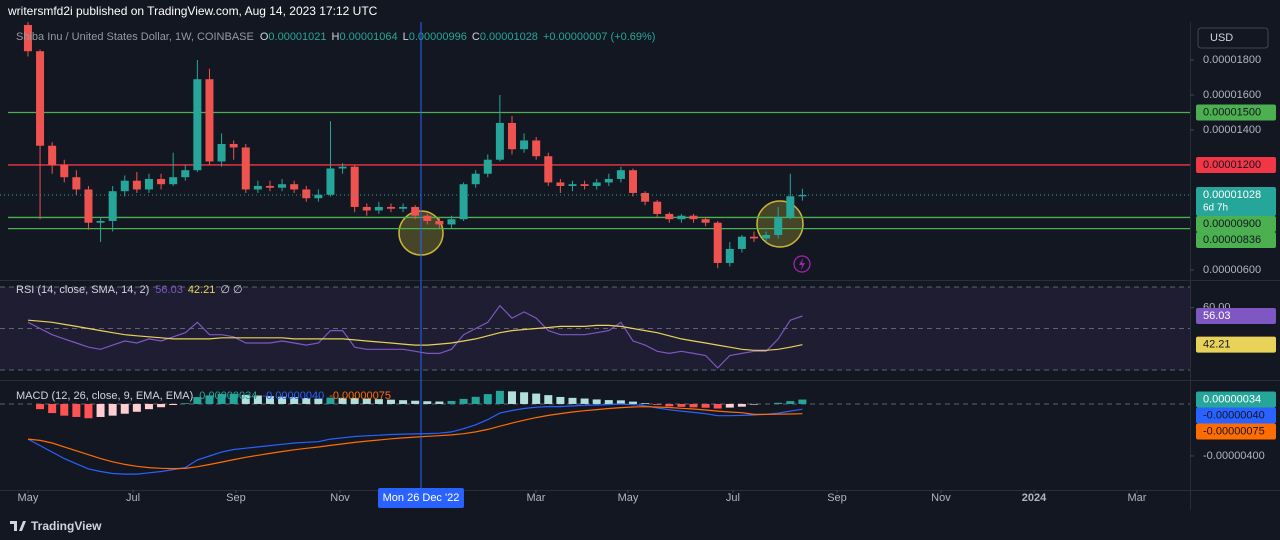  I want to click on x-tick-label: Jul, so click(133, 498).